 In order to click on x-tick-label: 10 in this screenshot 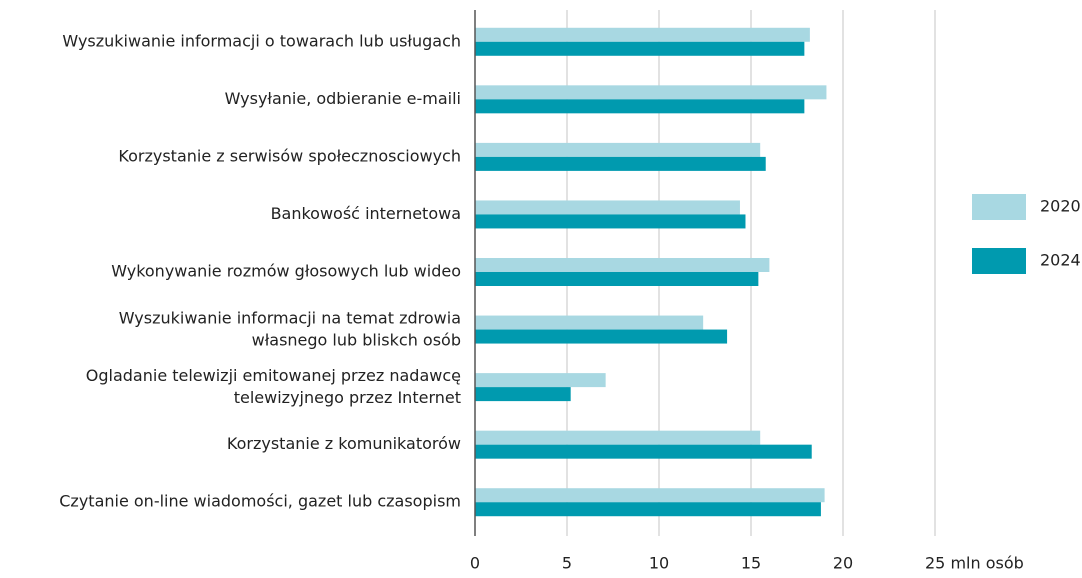, I will do `click(659, 563)`.